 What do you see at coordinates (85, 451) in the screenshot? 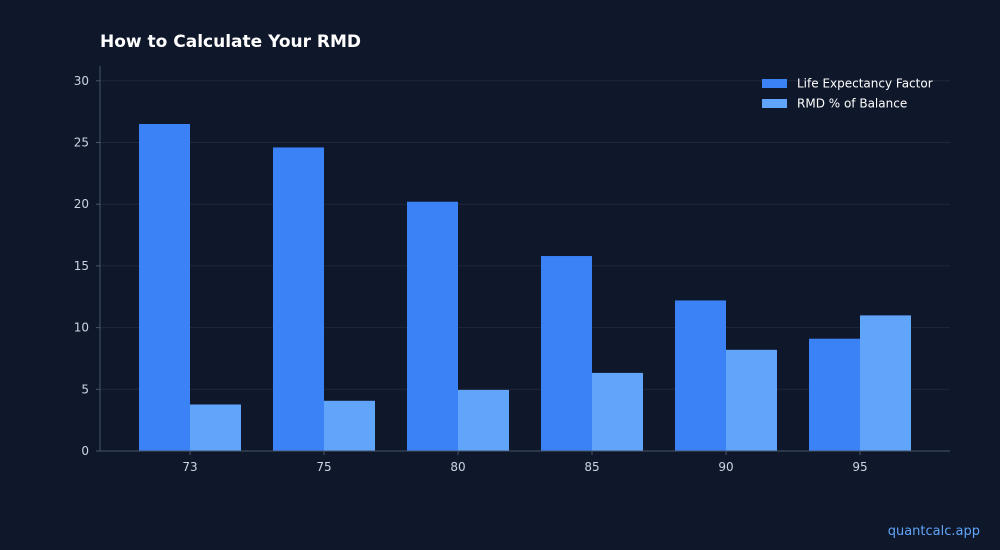
I see `y-tick-label: 0` at bounding box center [85, 451].